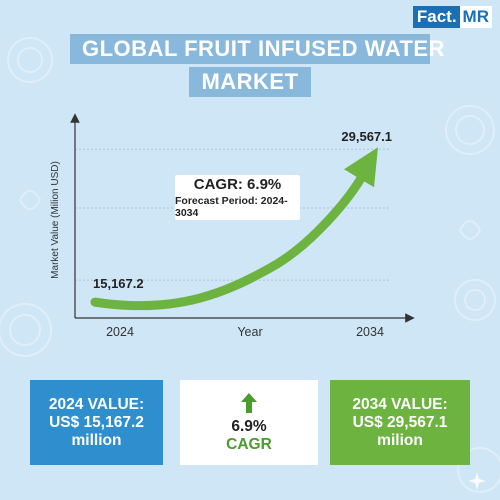  I want to click on page-title: GLOBAL FRUIT INFUSED WATER MARKET, so click(257, 67).